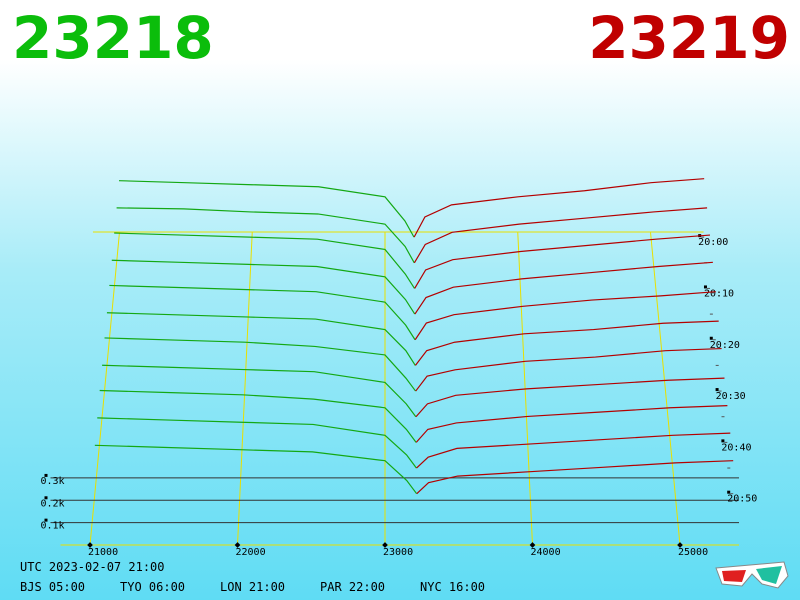 The image size is (800, 600). Describe the element at coordinates (53, 481) in the screenshot. I see `y-tick-label: 0.3k` at that location.